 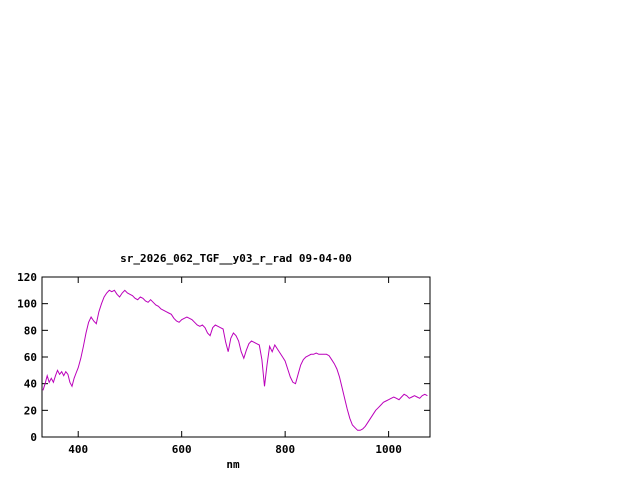 What do you see at coordinates (30, 410) in the screenshot?
I see `y-tick-label: 20` at bounding box center [30, 410].